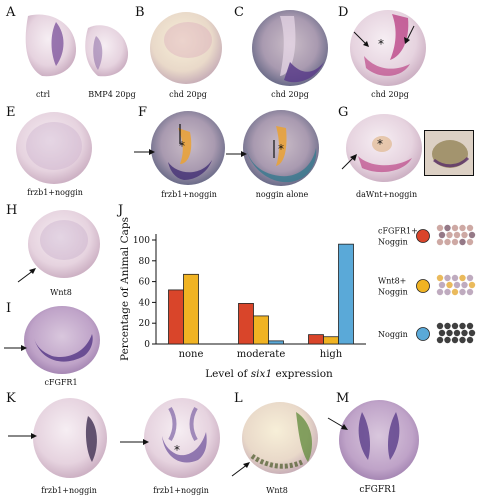 This screenshot has width=480, height=500. I want to click on y-axis-label: Percentage of Animal Caps, so click(125, 289).